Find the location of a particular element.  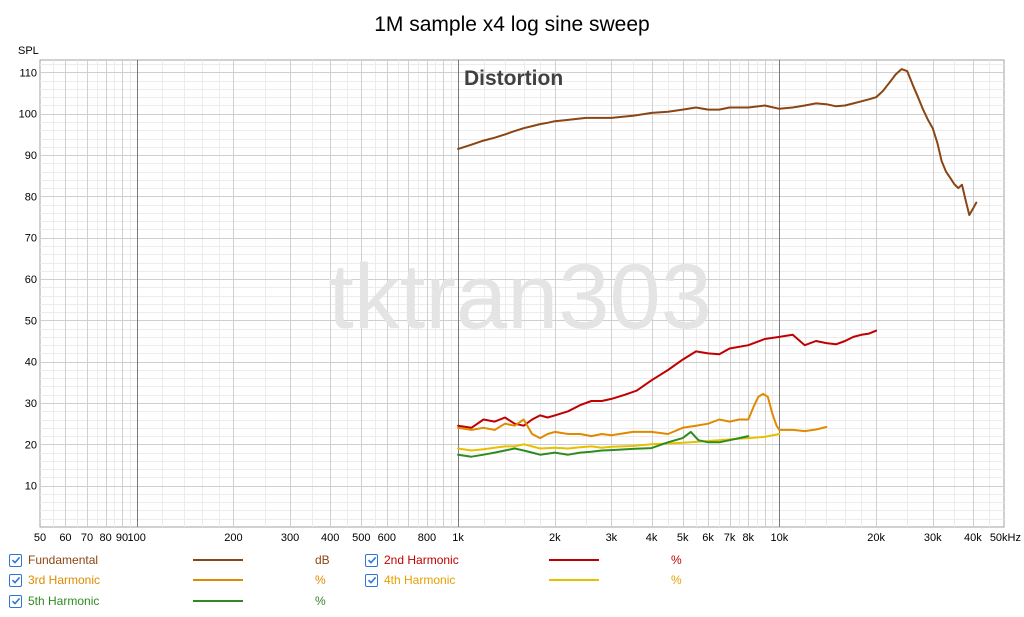

x-tick-label: 90 is located at coordinates (122, 538).